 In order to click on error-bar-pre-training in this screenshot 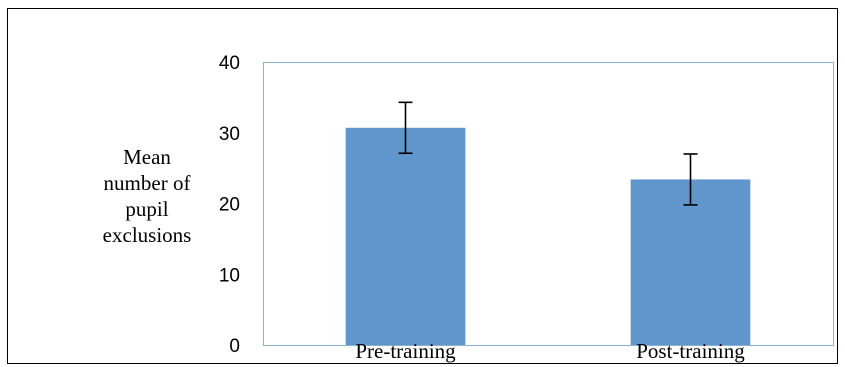, I will do `click(405, 128)`.